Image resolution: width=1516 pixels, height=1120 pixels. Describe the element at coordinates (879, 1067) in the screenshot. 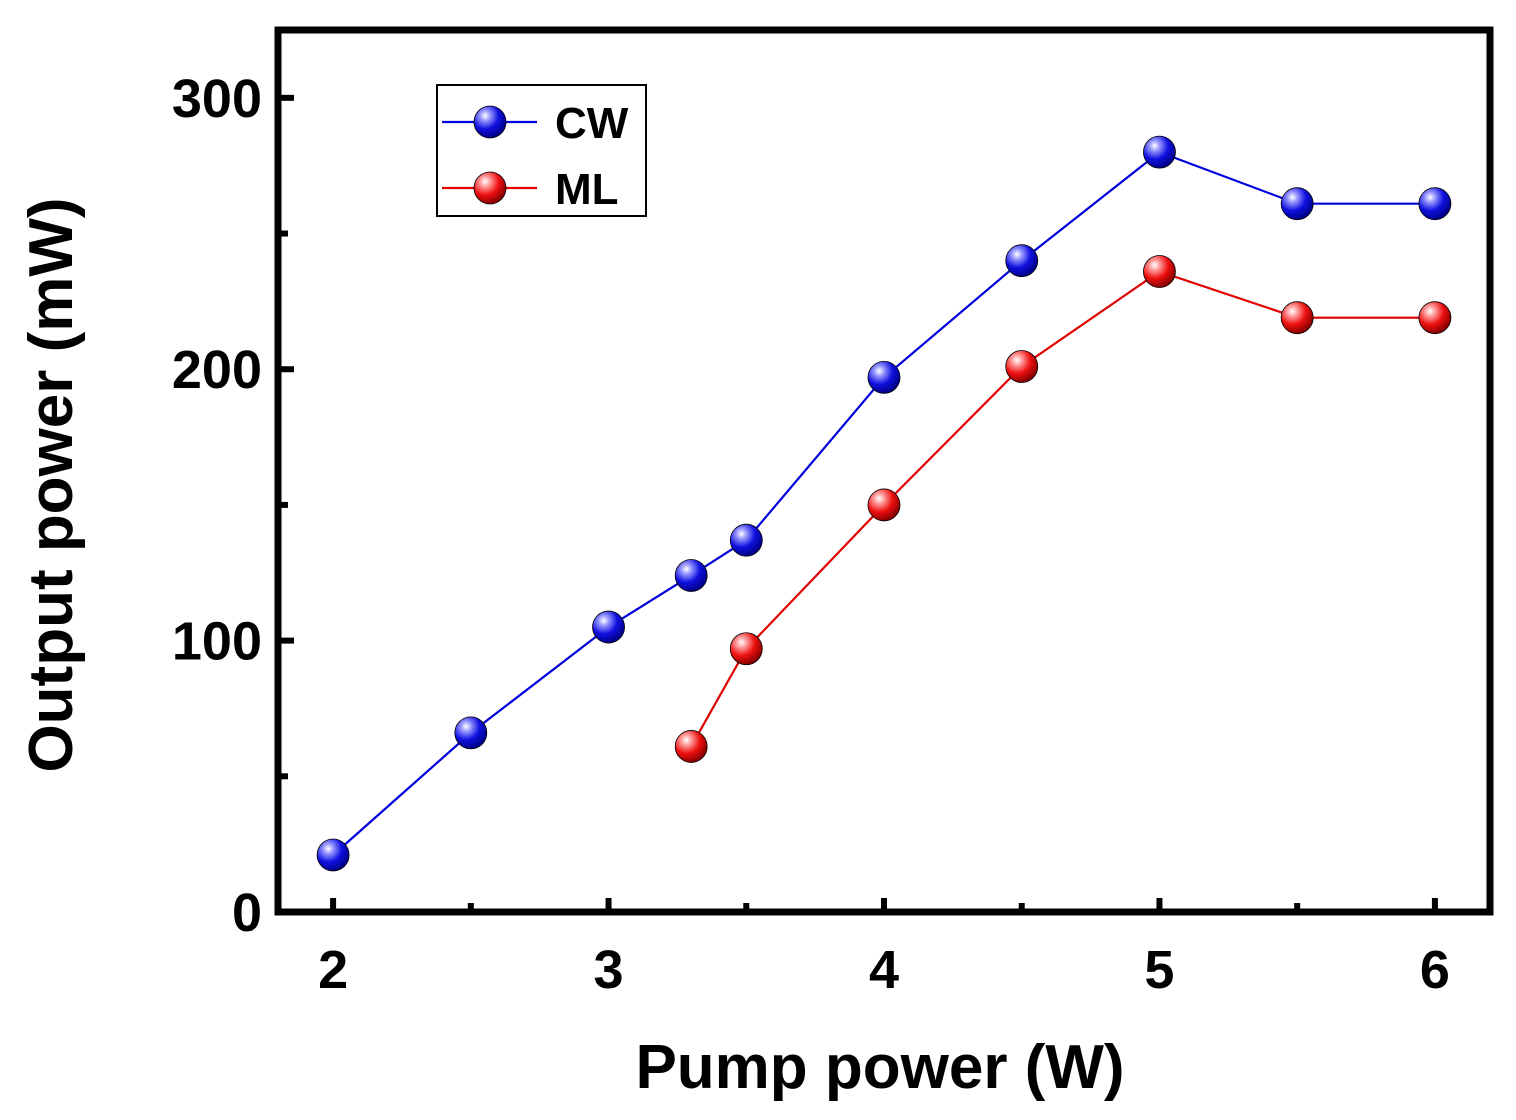

I see `x-axis-title: Pump power (W)` at that location.